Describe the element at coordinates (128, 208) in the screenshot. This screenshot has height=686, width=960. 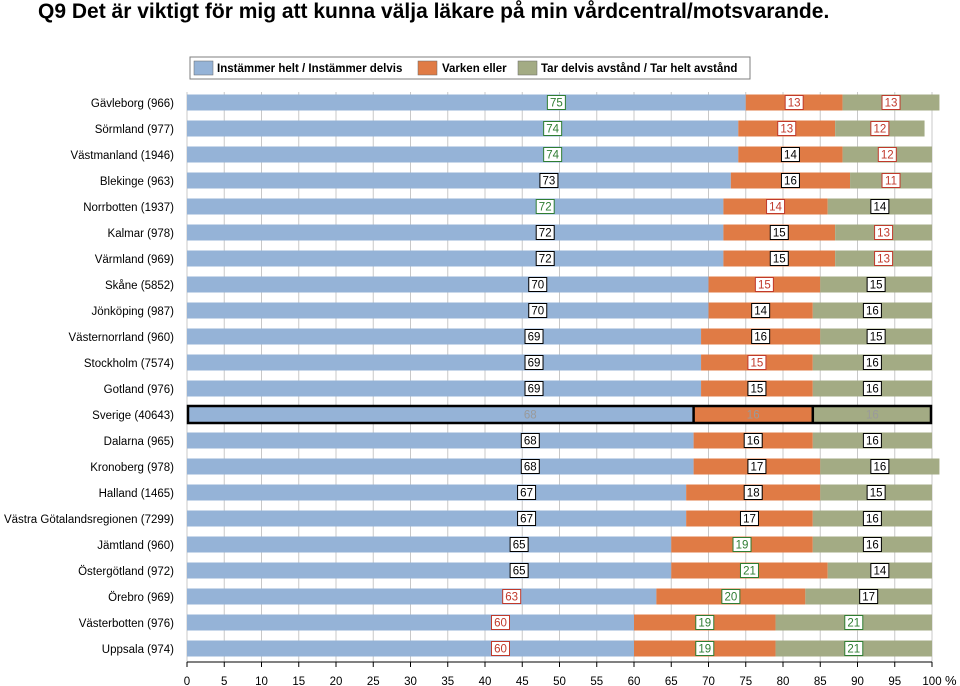
I see `category-label: Norrbotten (1937)` at that location.